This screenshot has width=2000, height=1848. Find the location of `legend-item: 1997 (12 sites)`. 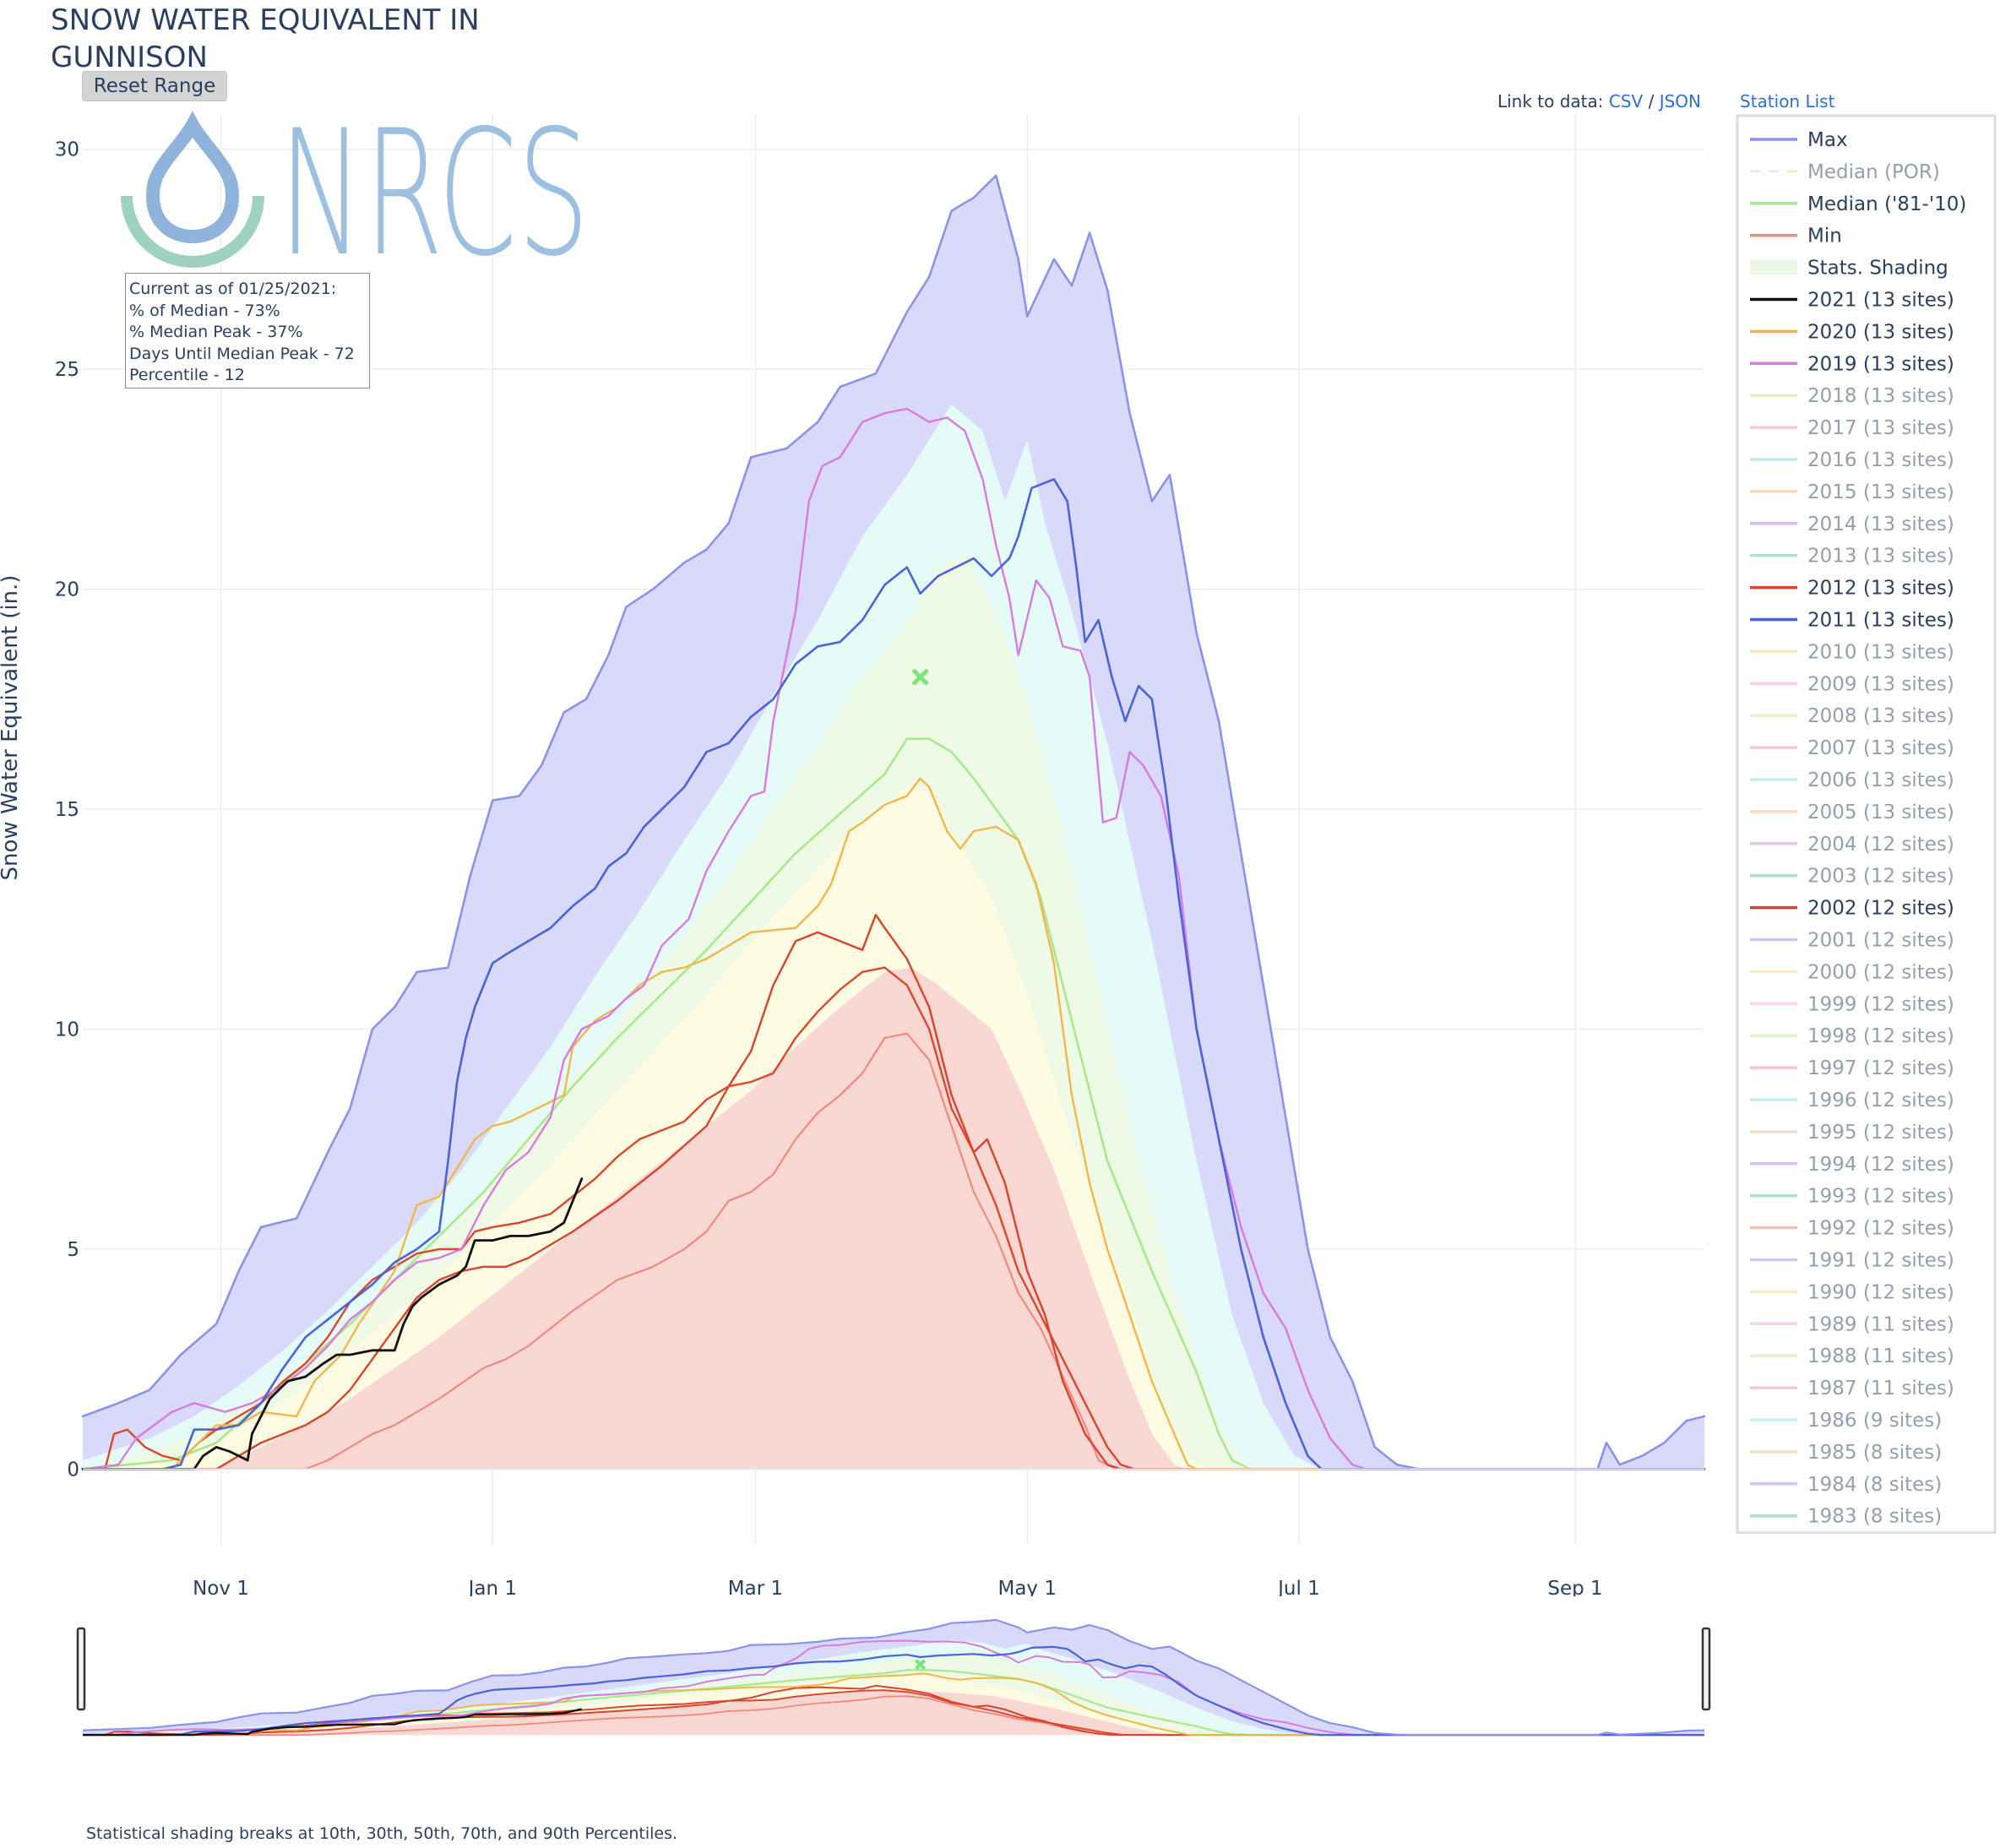

legend-item: 1997 (12 sites) is located at coordinates (1852, 1068).